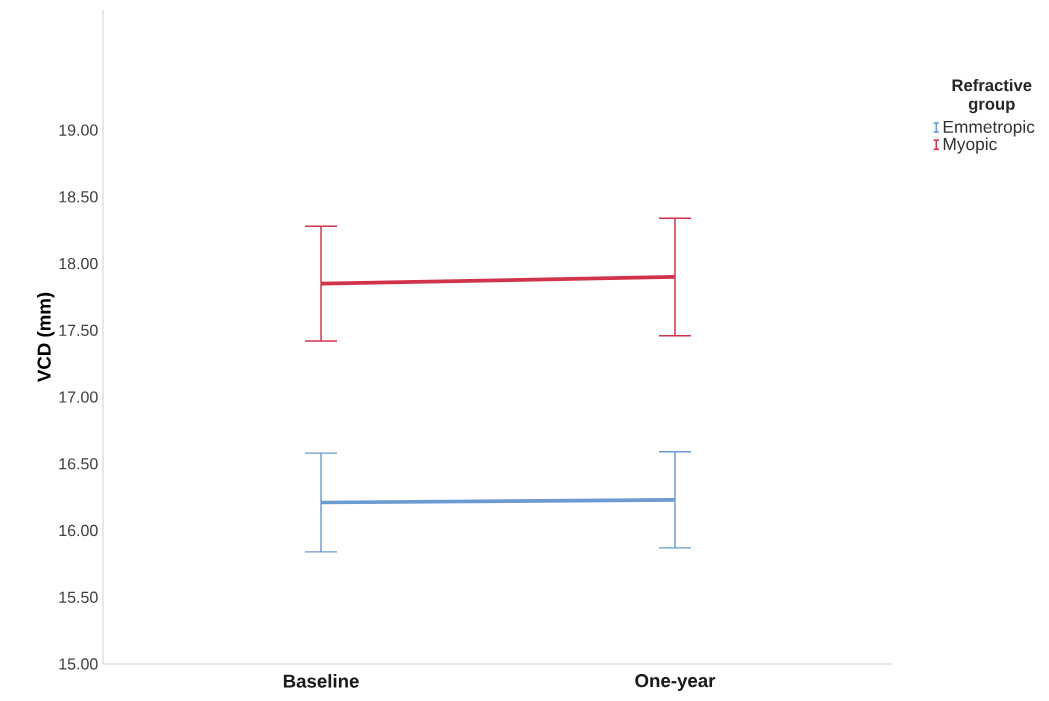 The height and width of the screenshot is (701, 1049). Describe the element at coordinates (992, 96) in the screenshot. I see `legend-title: Refractive group` at that location.